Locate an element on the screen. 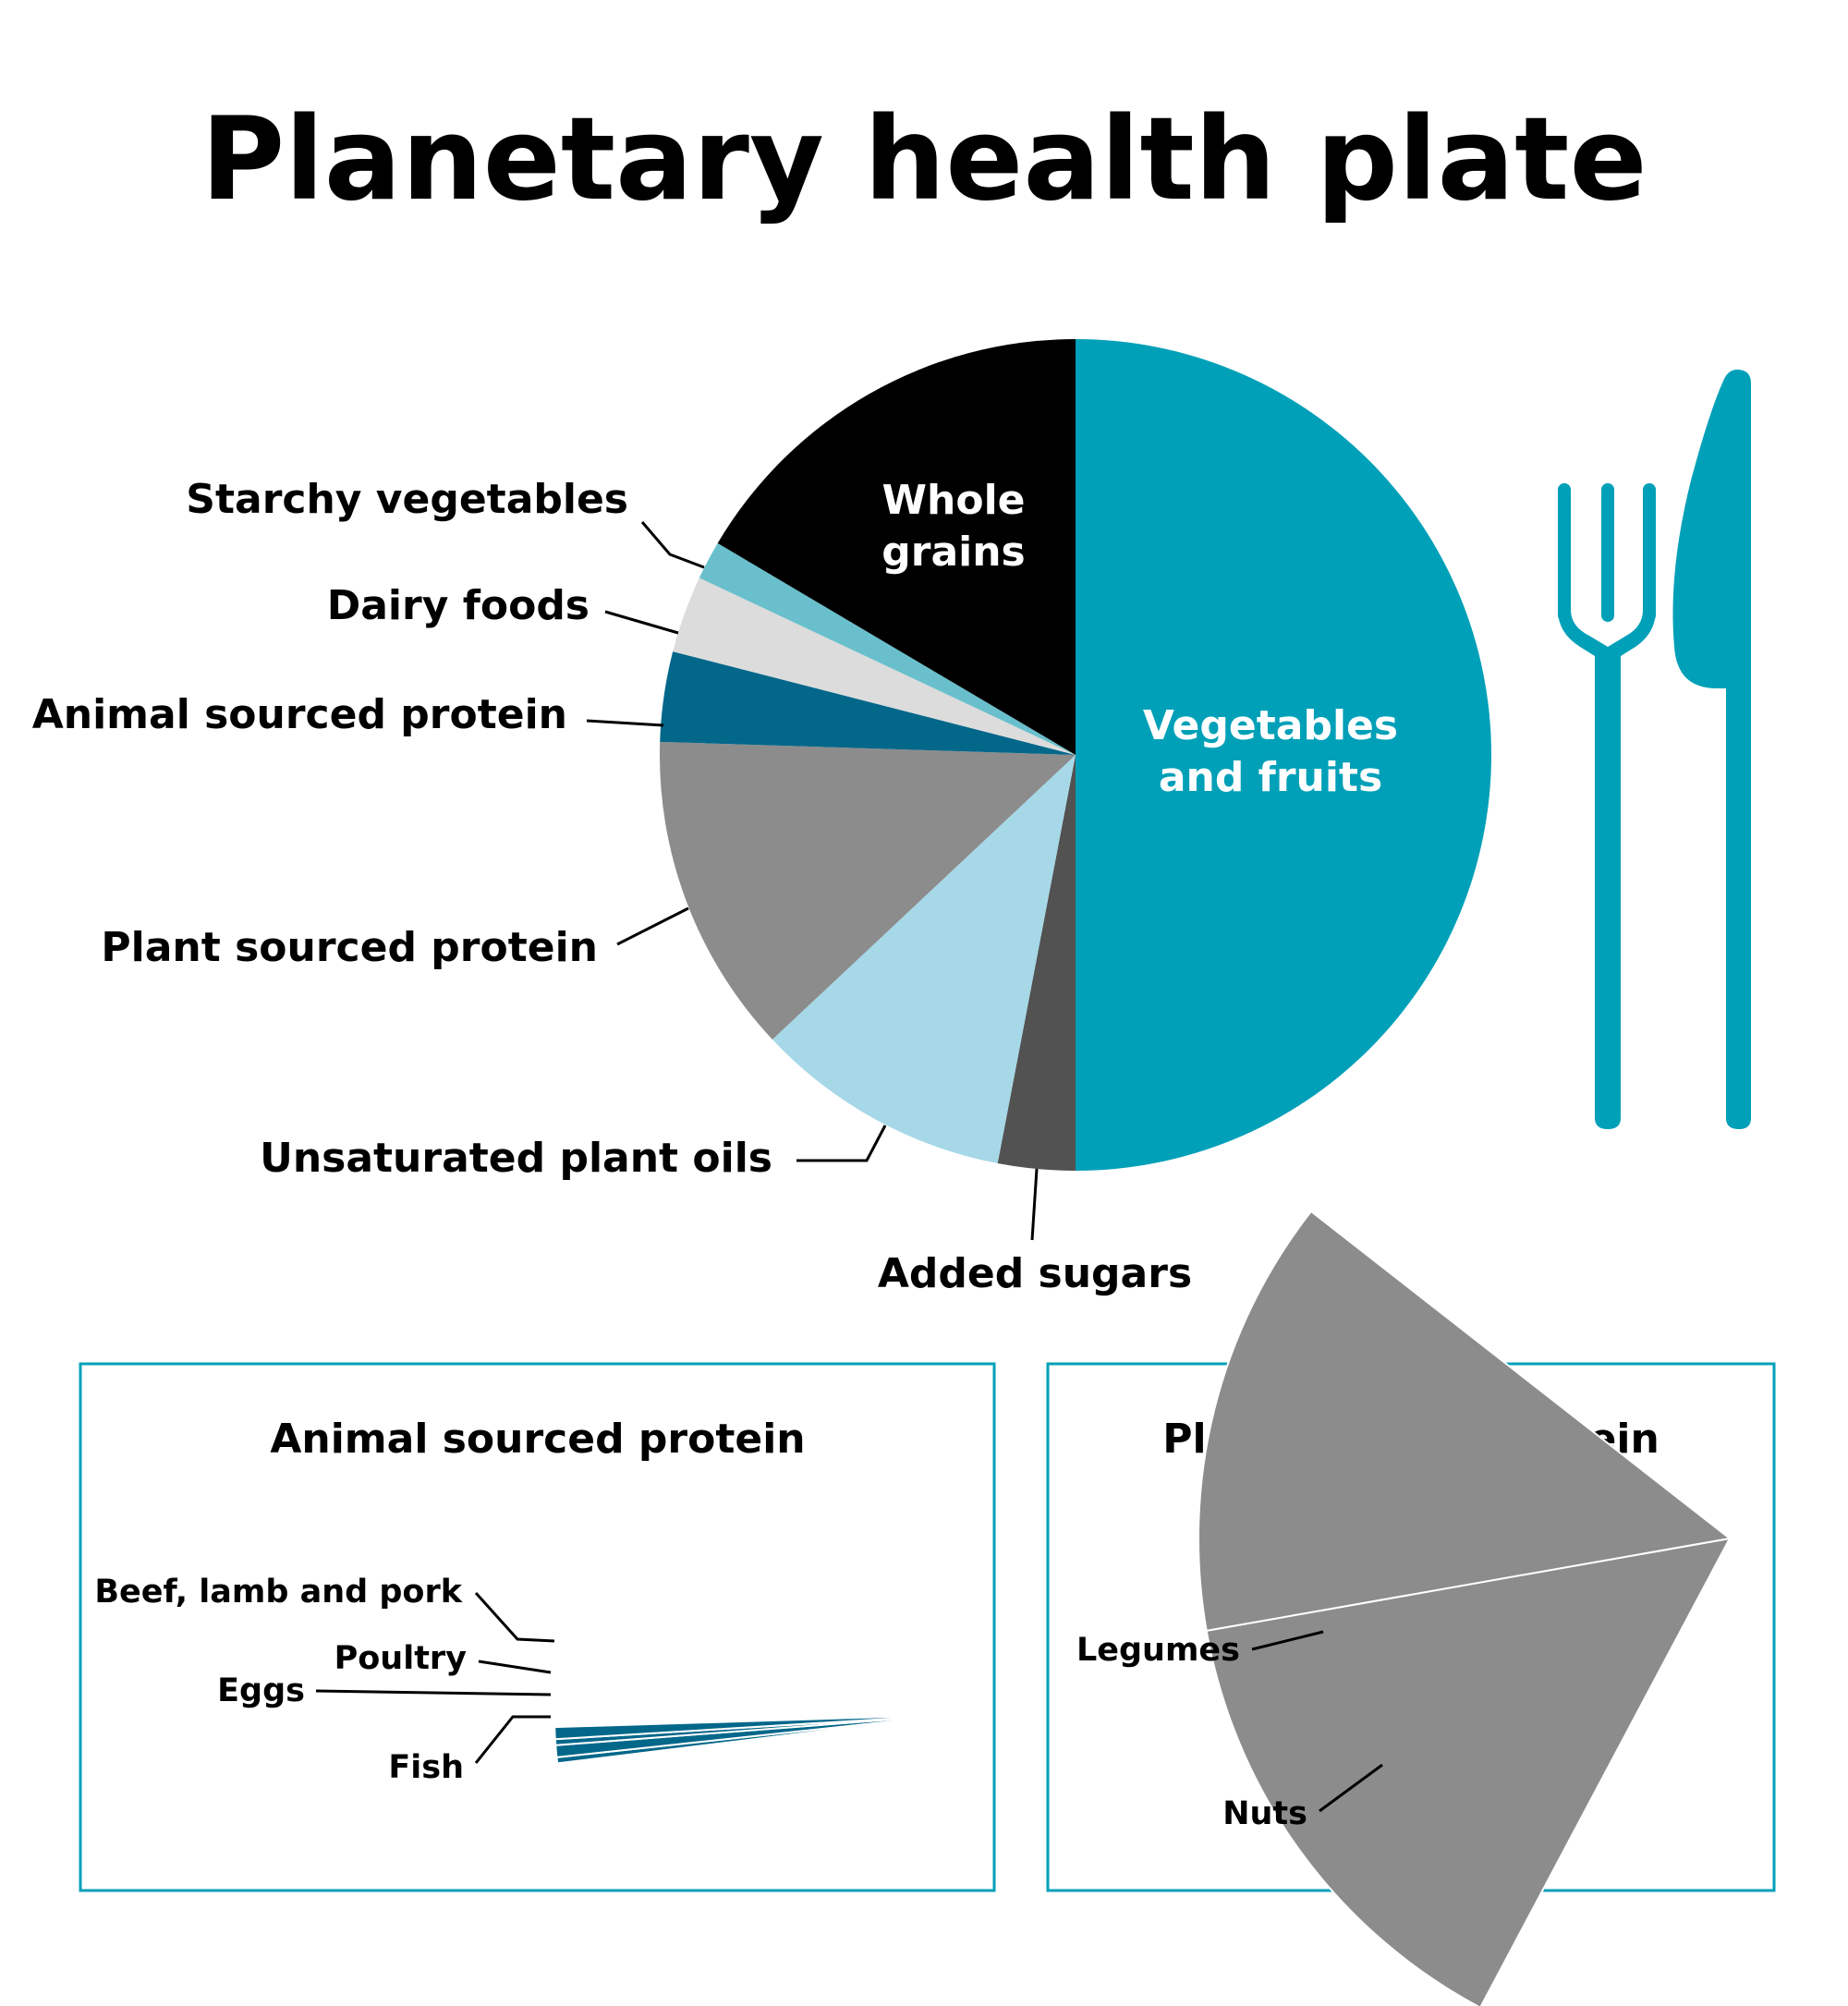  label-animal-sourced-protein: Animal sourced protein is located at coordinates (300, 714).